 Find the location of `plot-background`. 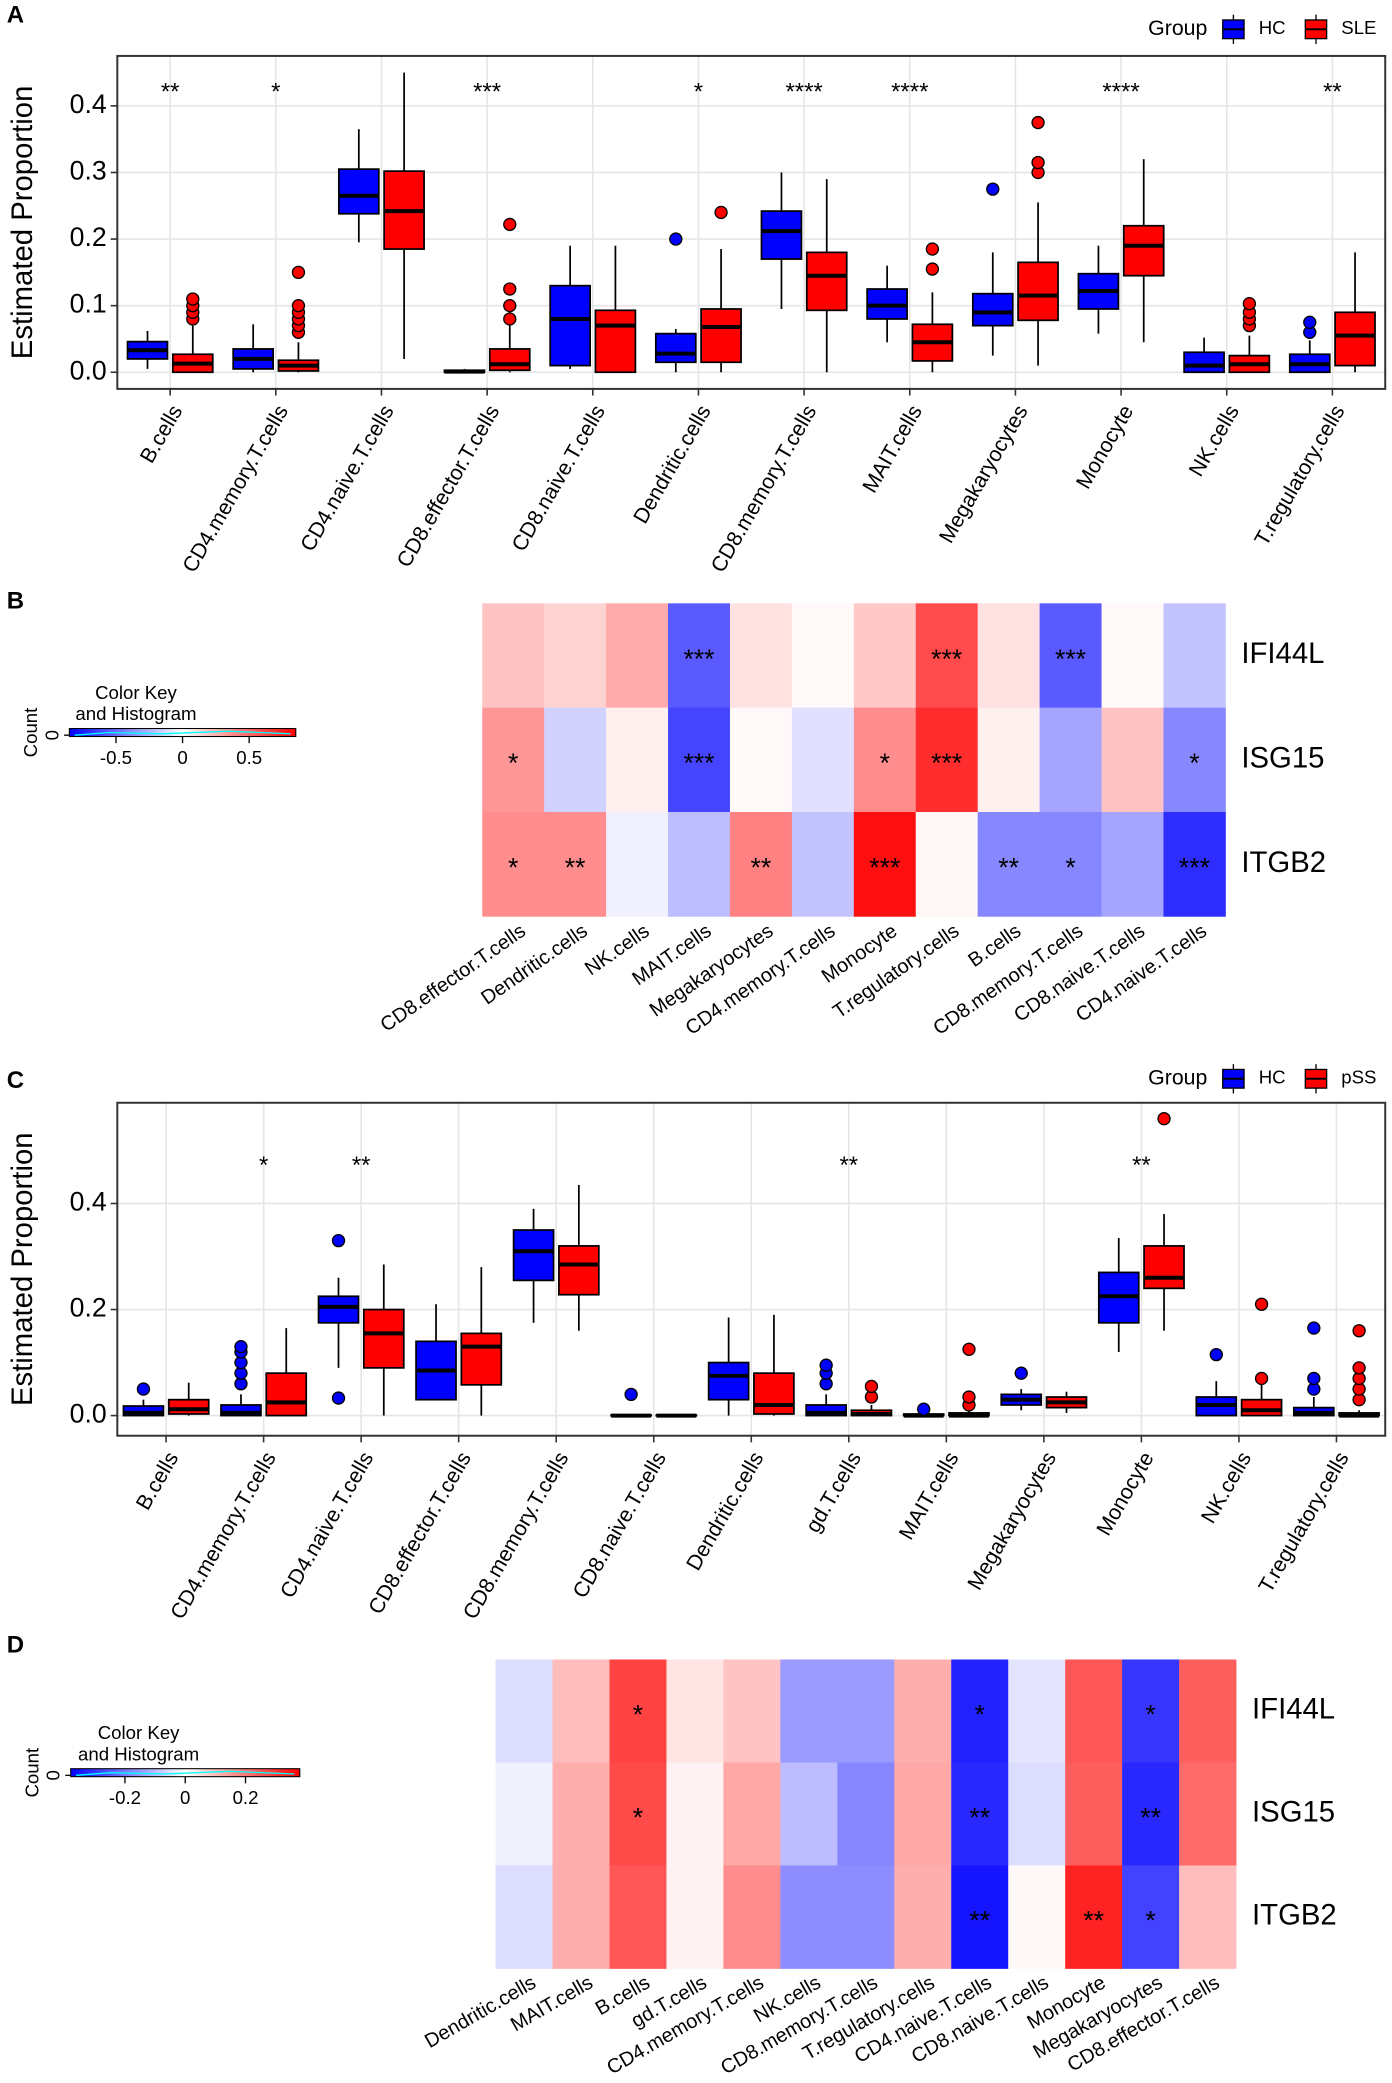

plot-background is located at coordinates (751, 222).